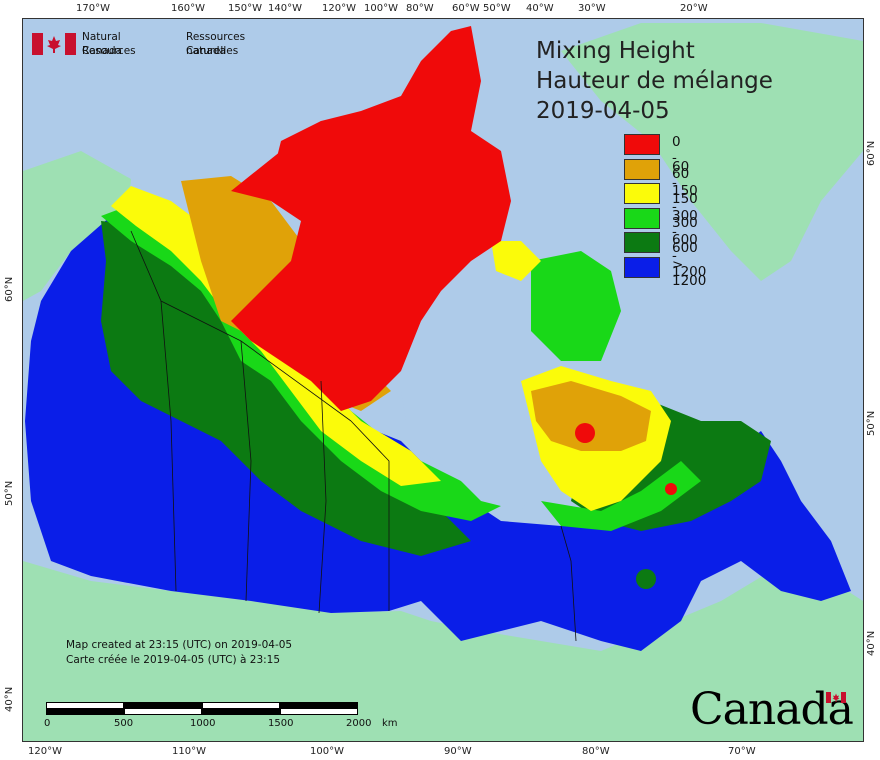  Describe the element at coordinates (390, 723) in the screenshot. I see `scale-unit: km` at that location.